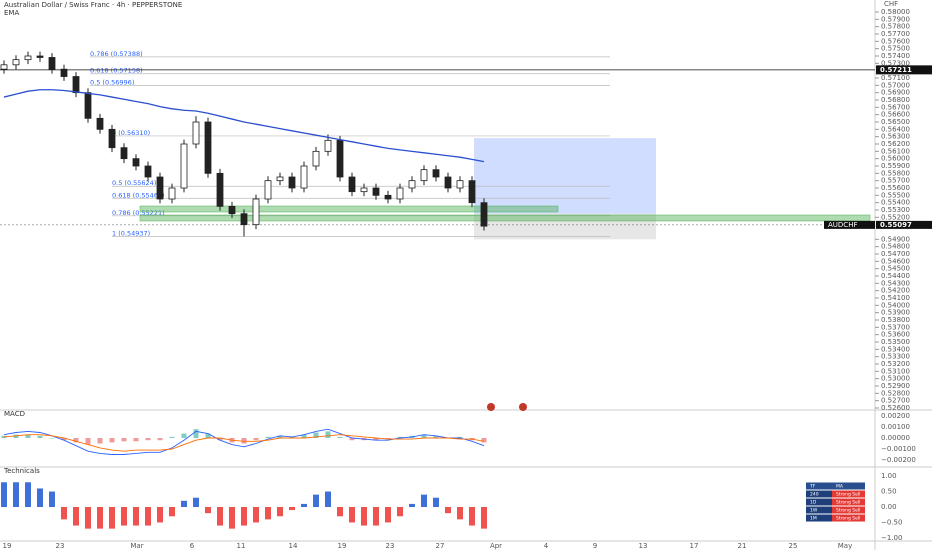 Image resolution: width=932 pixels, height=550 pixels. What do you see at coordinates (895, 78) in the screenshot?
I see `price-tick-label: 0.57100` at bounding box center [895, 78].